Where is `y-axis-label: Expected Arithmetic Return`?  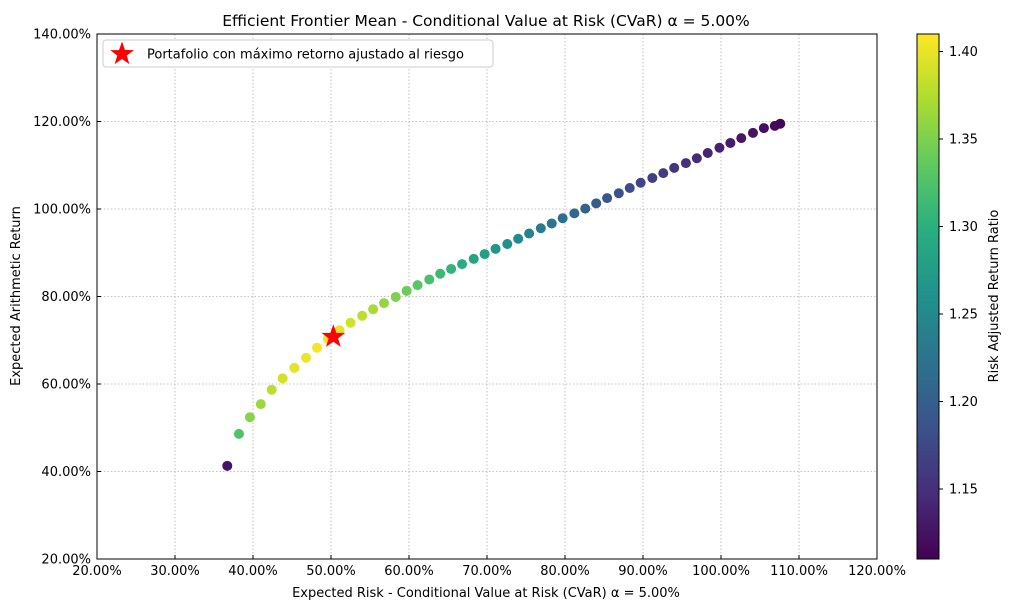
y-axis-label: Expected Arithmetic Return is located at coordinates (16, 296).